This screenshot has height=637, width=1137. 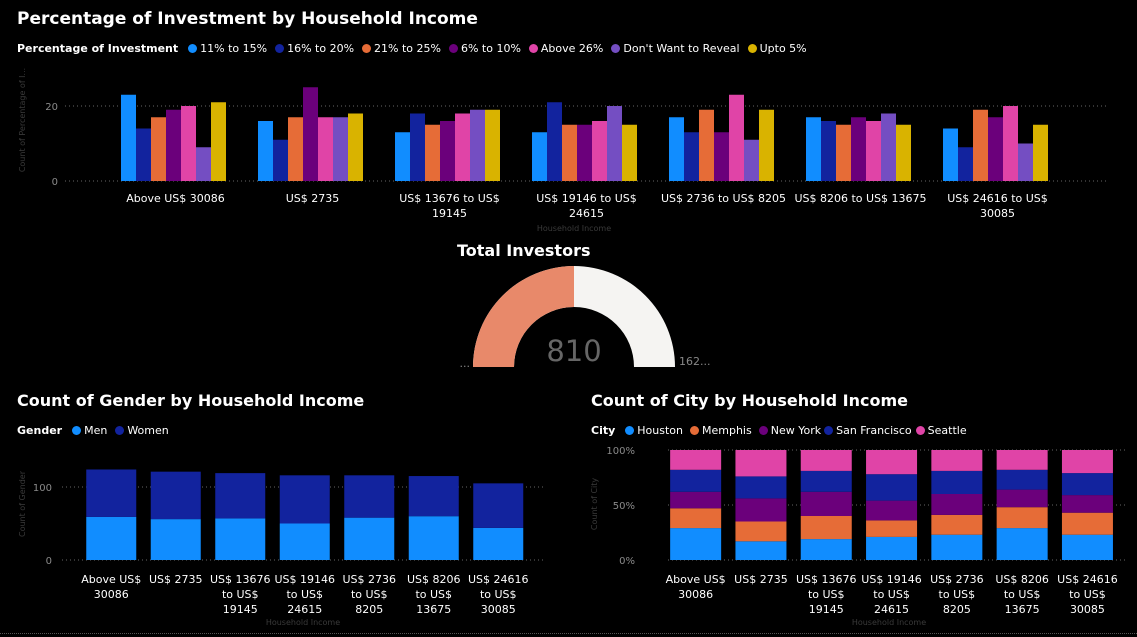 What do you see at coordinates (304, 594) in the screenshot?
I see `gender-category-label: US$ 19146 to US$ 24615` at bounding box center [304, 594].